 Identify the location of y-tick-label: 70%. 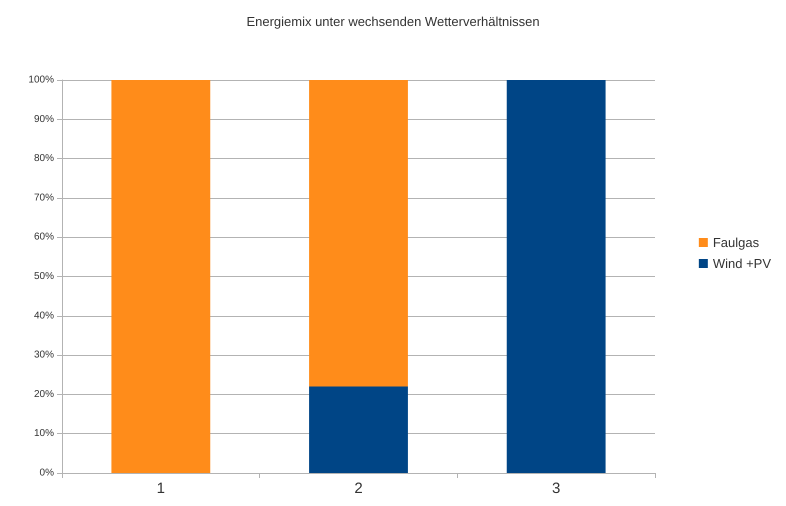
(44, 198).